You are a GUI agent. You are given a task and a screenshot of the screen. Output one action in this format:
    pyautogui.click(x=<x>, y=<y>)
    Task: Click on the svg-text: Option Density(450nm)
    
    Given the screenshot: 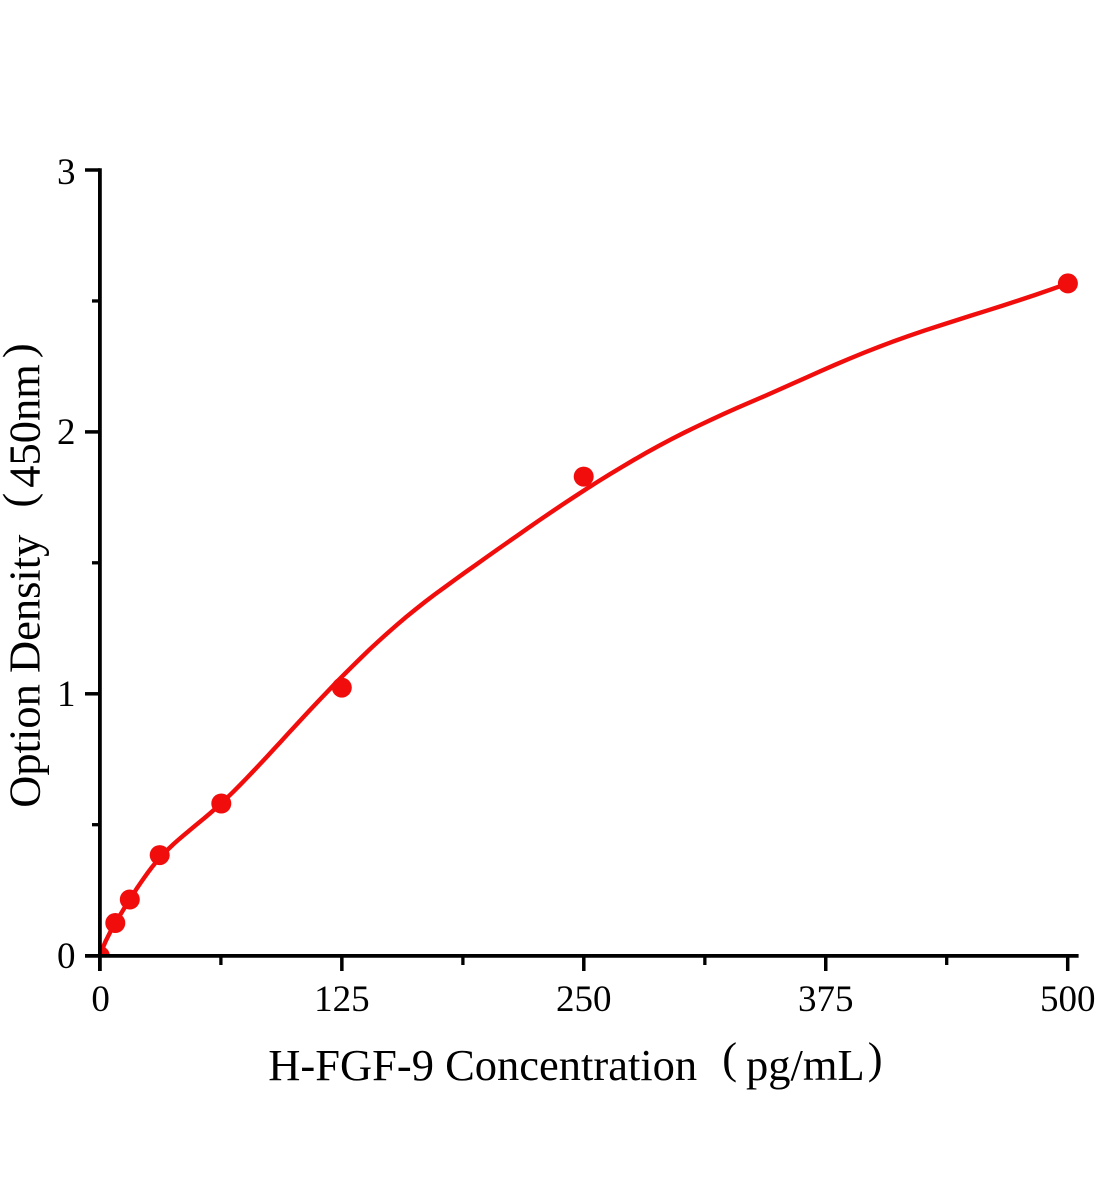 What is the action you would take?
    pyautogui.click(x=25, y=575)
    